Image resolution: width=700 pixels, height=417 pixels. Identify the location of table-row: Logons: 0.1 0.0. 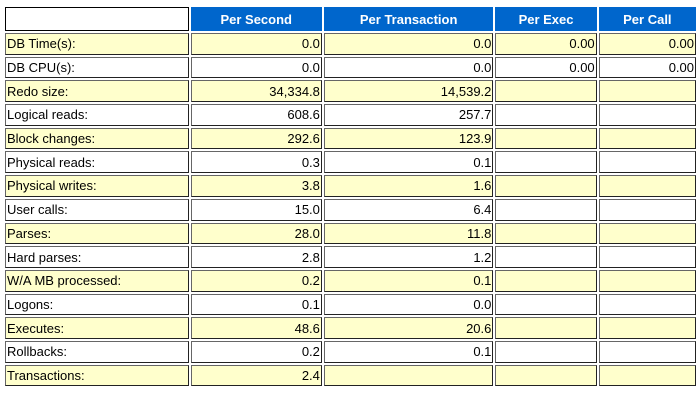
(350, 304).